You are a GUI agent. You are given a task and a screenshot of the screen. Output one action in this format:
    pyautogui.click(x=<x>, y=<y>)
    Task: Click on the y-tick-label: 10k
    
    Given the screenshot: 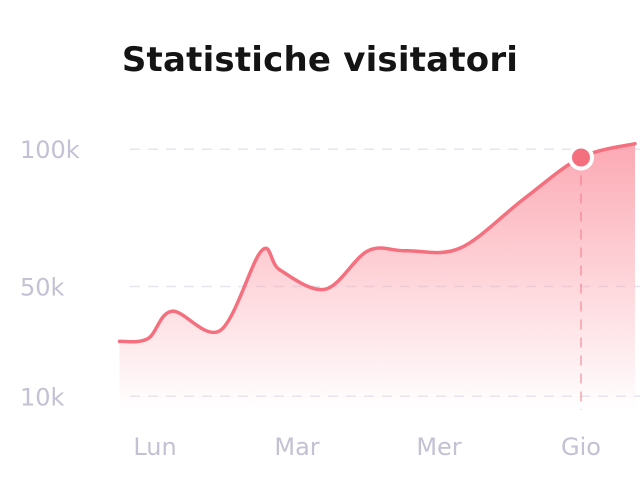 What is the action you would take?
    pyautogui.click(x=42, y=397)
    